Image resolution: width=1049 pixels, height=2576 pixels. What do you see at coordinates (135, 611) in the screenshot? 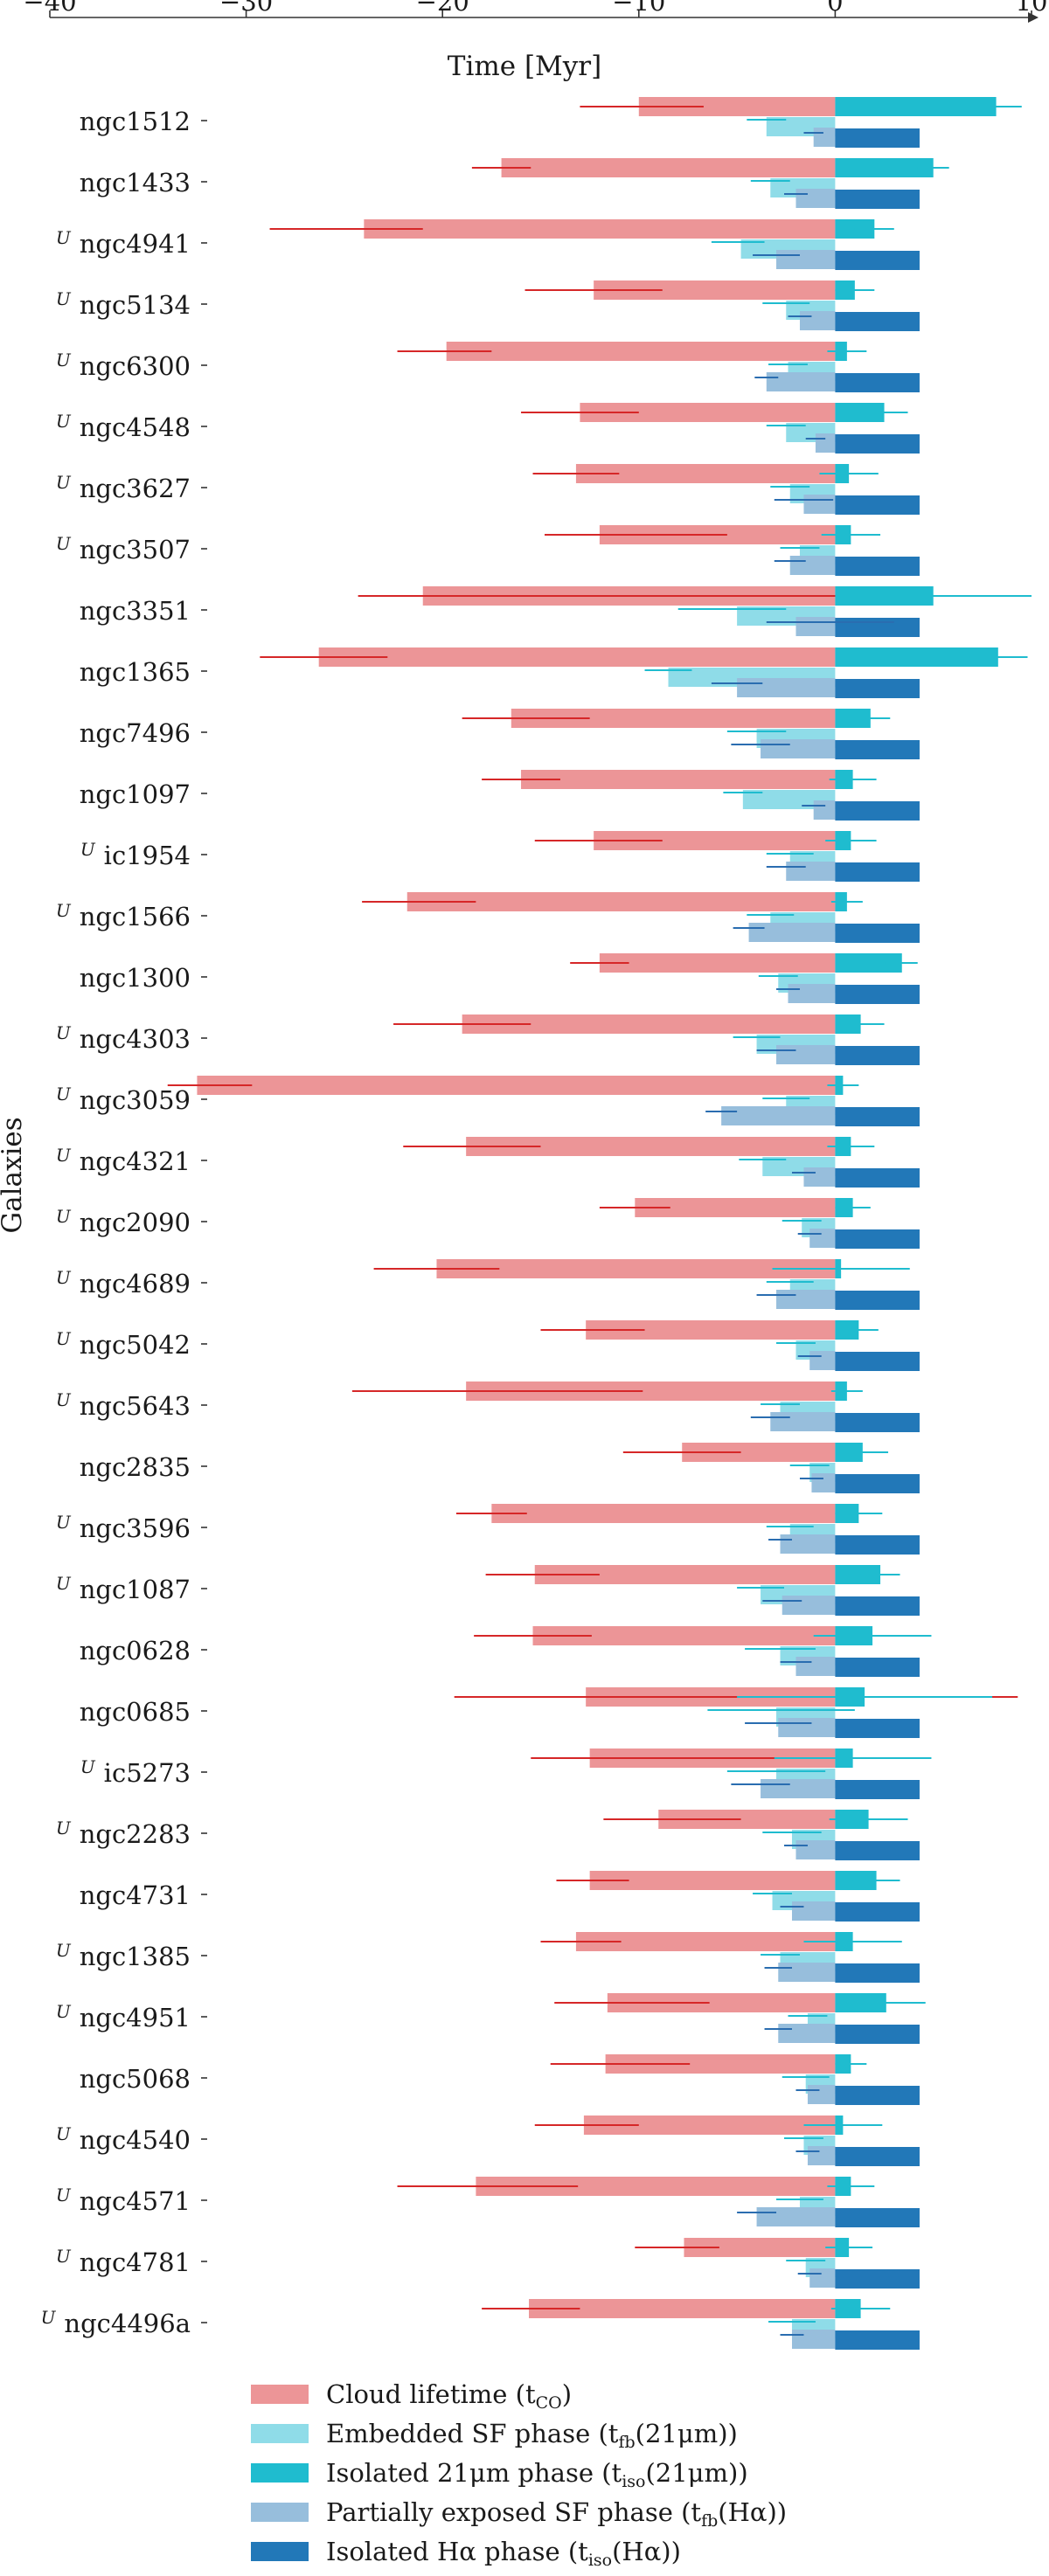
I see `galaxy-label: ngc3351` at bounding box center [135, 611].